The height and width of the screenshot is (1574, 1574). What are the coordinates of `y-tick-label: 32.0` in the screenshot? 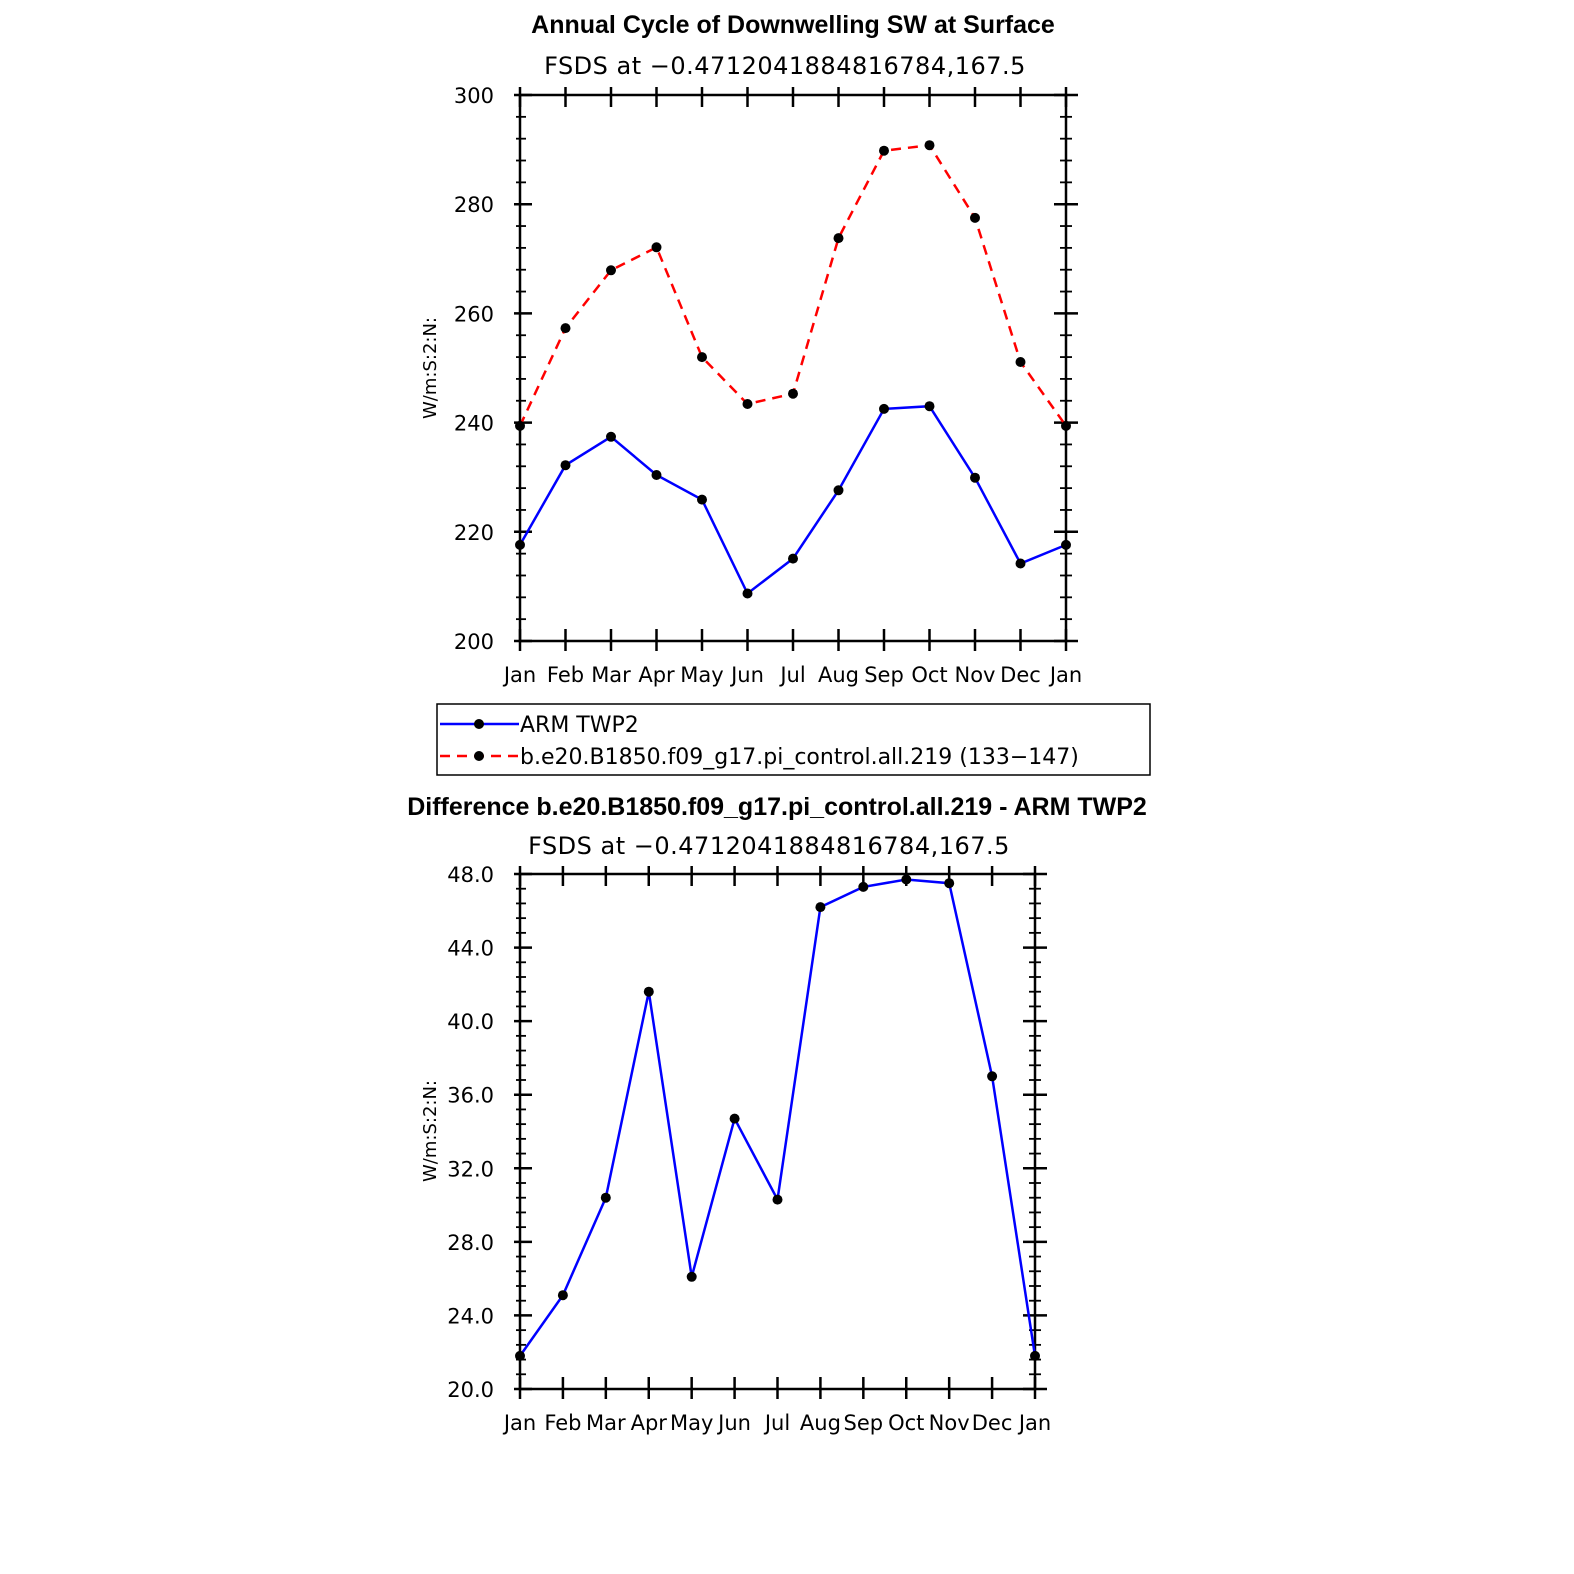 It's located at (470, 1169).